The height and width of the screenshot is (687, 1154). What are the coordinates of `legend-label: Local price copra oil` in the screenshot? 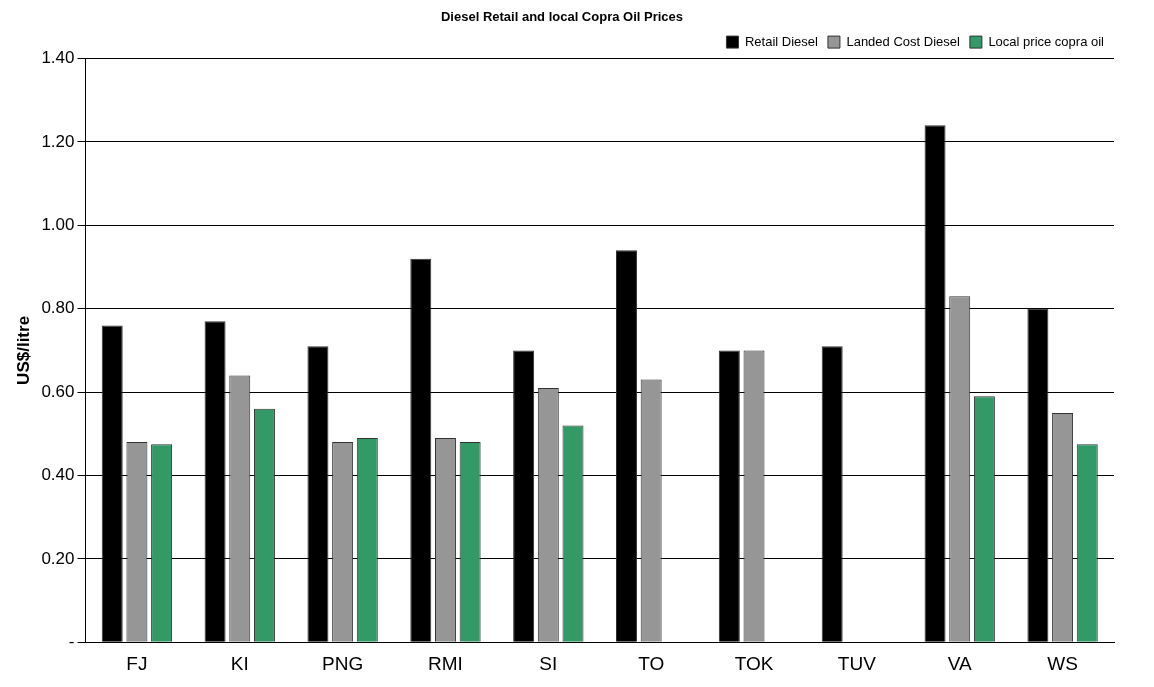 It's located at (1046, 41).